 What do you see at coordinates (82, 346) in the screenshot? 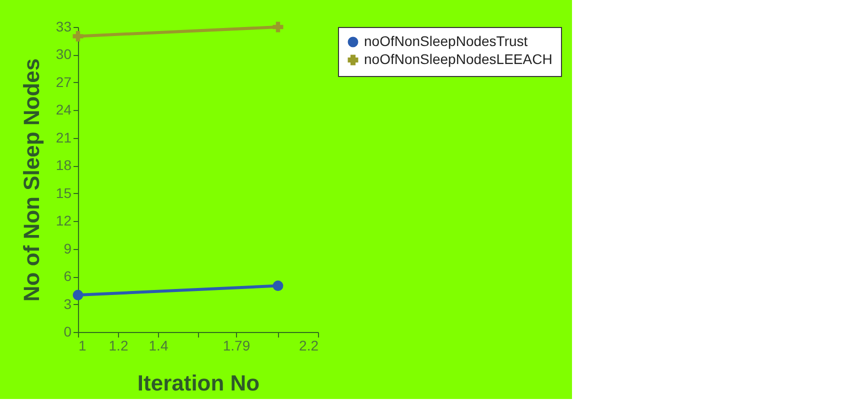
I see `x-tick-label: 1` at bounding box center [82, 346].